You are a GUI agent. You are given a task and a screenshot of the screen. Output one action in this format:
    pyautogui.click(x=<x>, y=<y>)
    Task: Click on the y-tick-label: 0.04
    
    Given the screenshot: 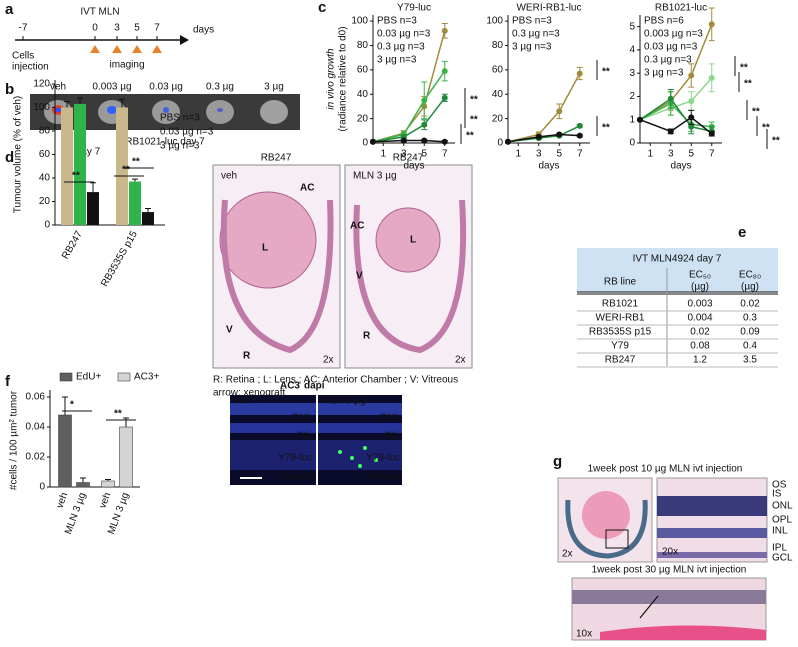 What is the action you would take?
    pyautogui.click(x=36, y=427)
    